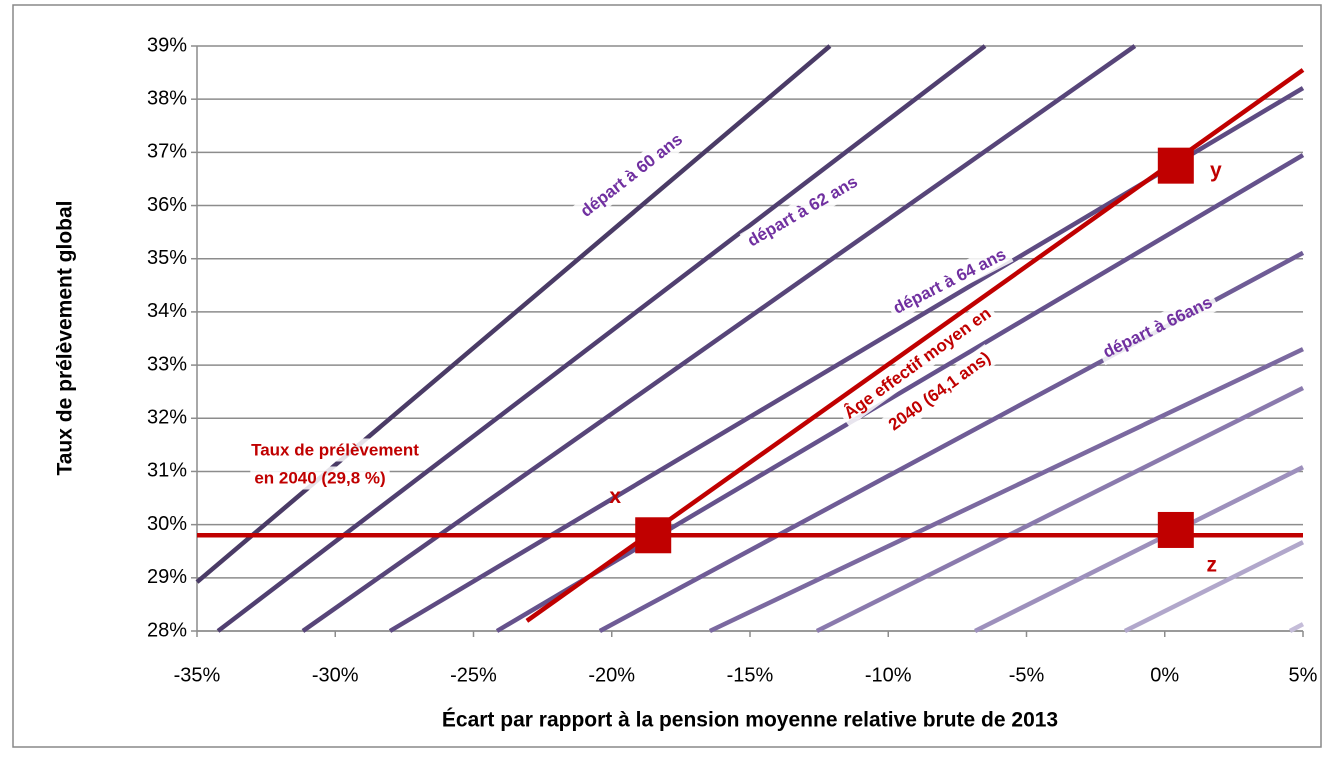  Describe the element at coordinates (473, 675) in the screenshot. I see `x-tick-label: -25%` at that location.